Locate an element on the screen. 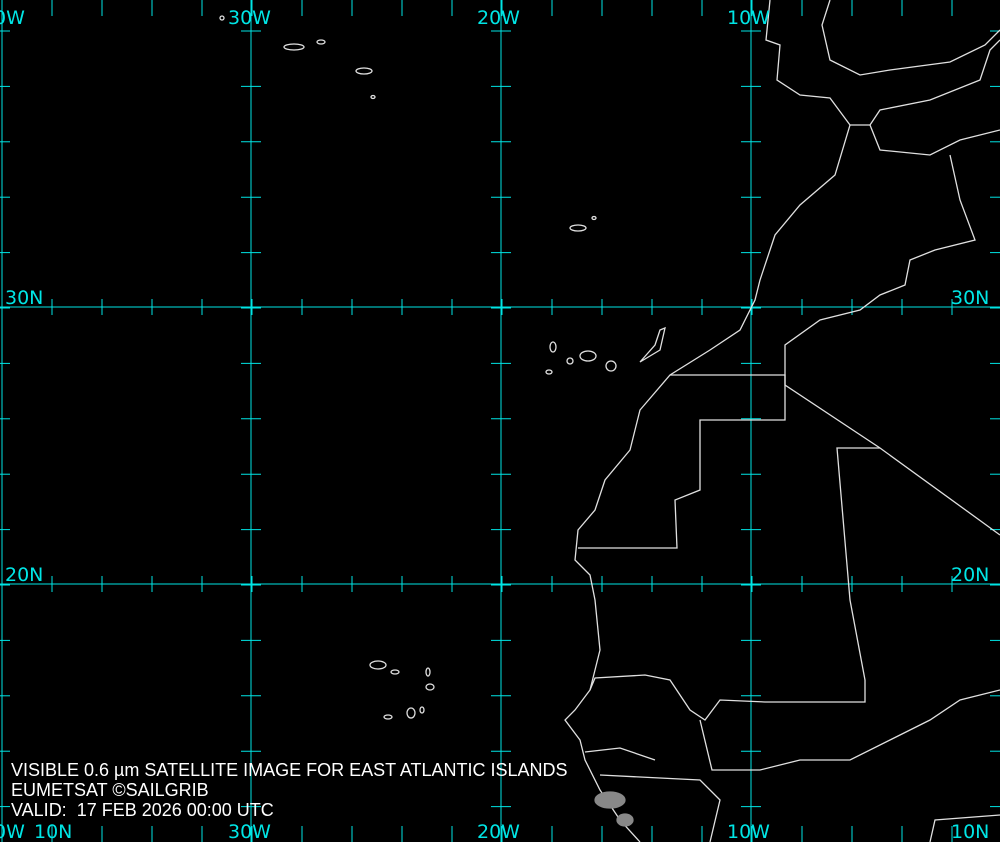 The width and height of the screenshot is (1000, 842). right-label-30n: 30N is located at coordinates (970, 298).